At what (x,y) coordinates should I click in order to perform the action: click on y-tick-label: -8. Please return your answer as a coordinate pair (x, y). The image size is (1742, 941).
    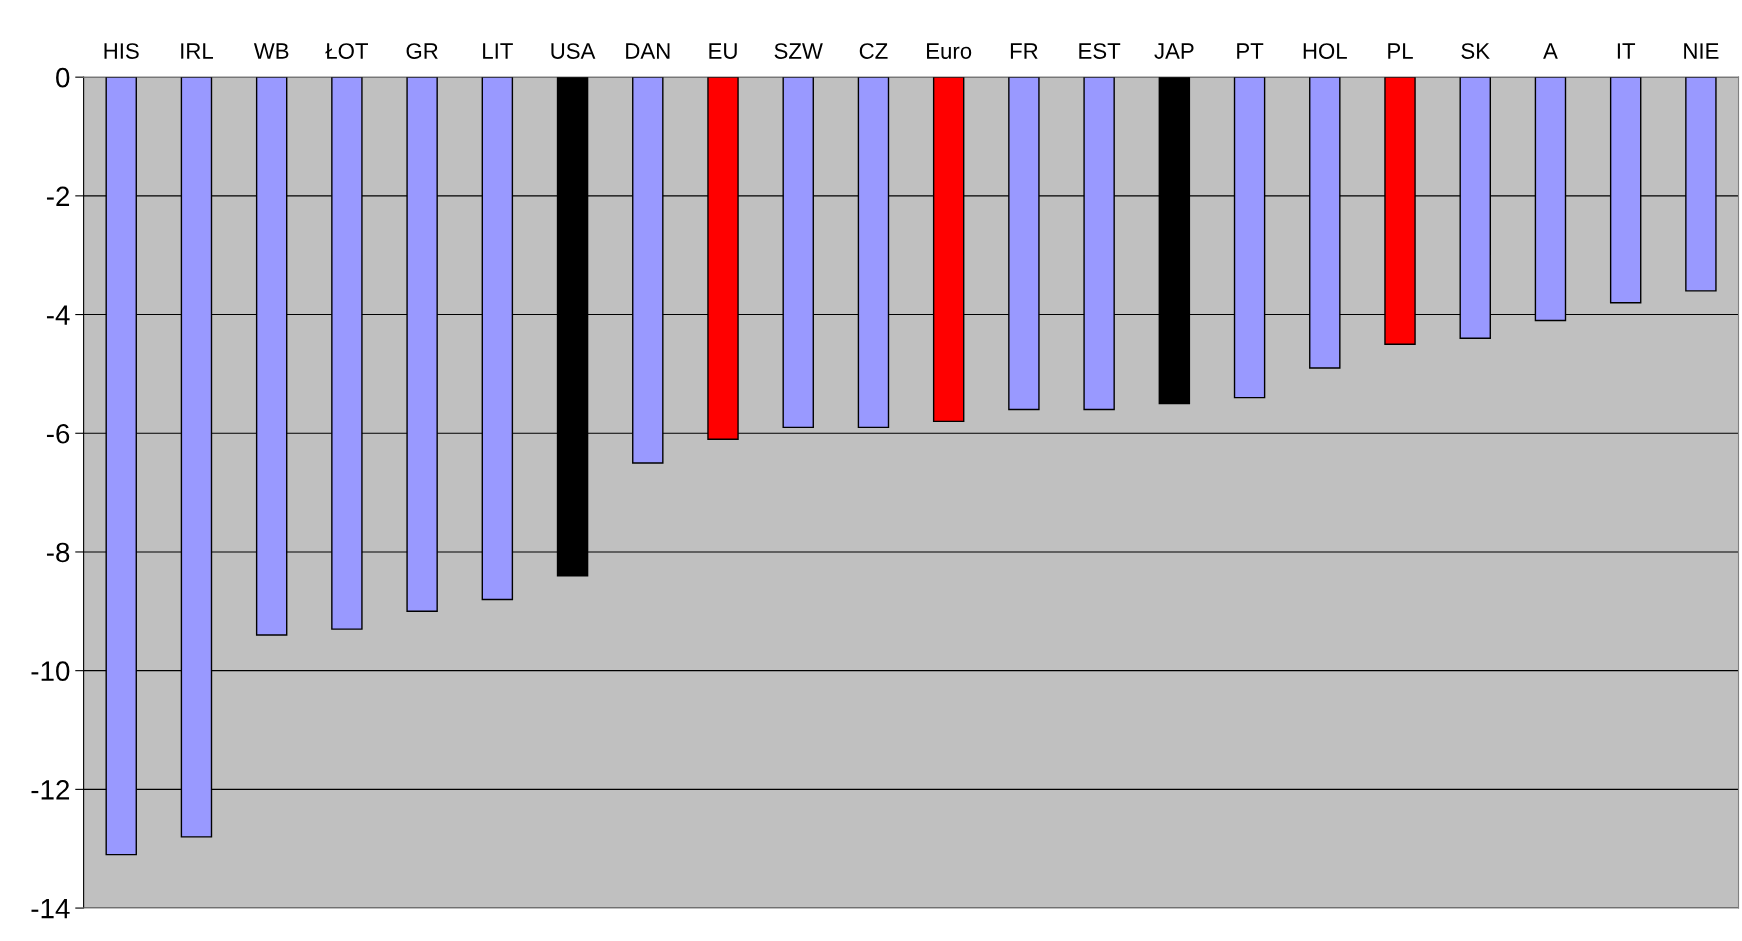
    Looking at the image, I should click on (58, 552).